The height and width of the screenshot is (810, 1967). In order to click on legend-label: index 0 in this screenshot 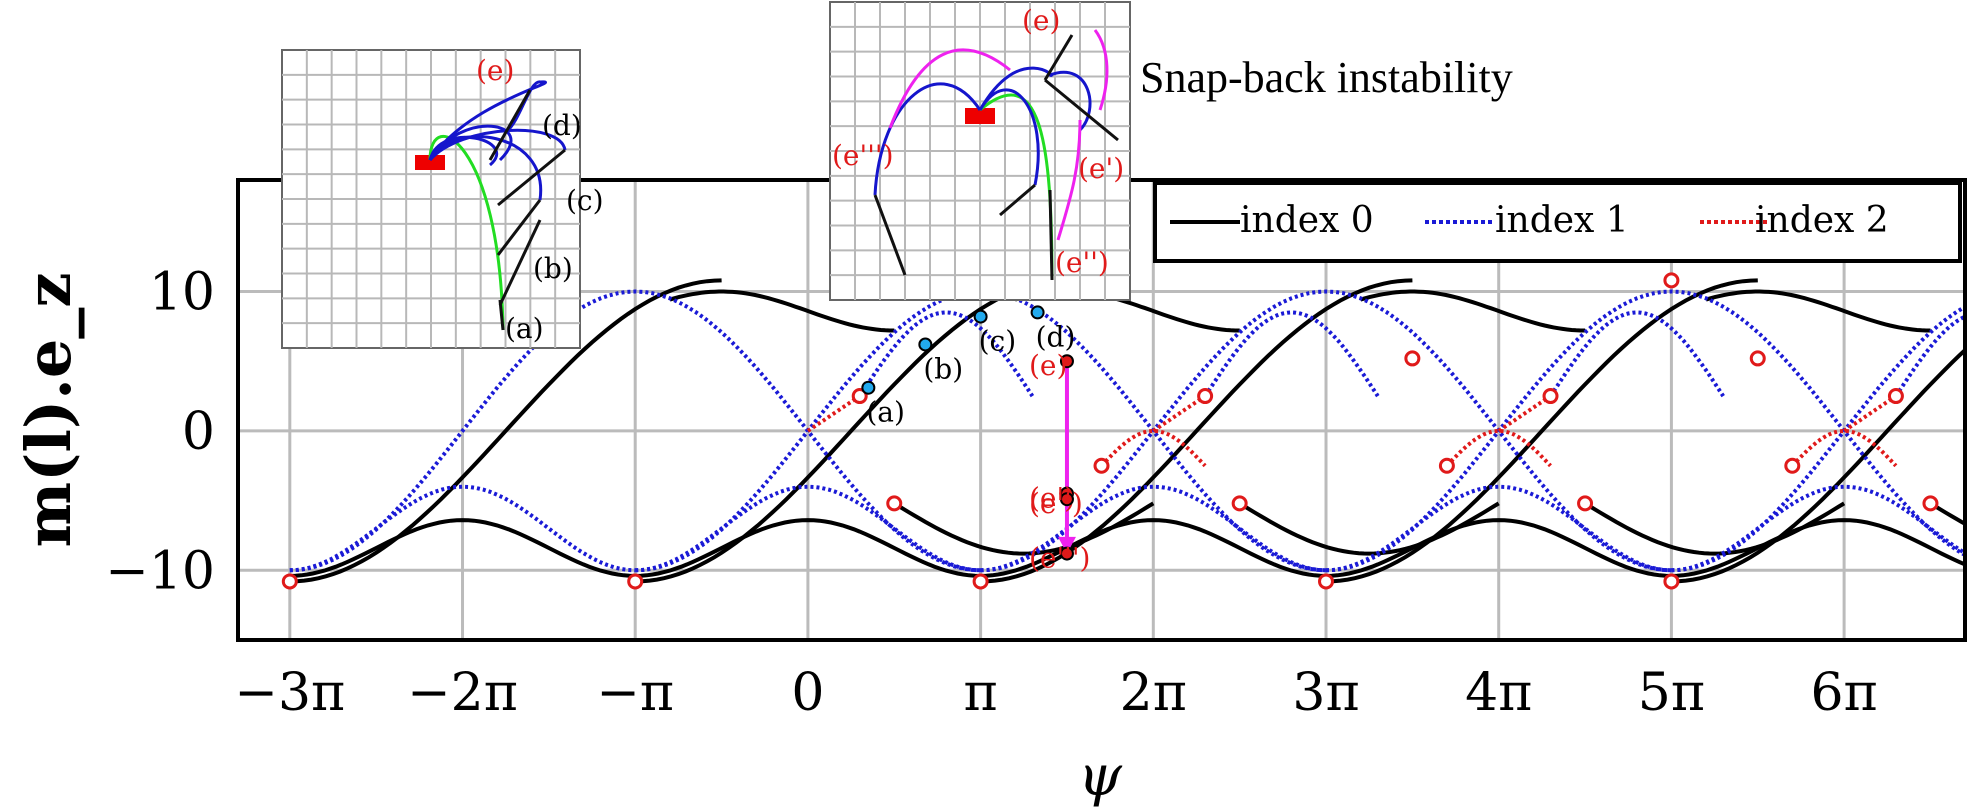, I will do `click(1307, 220)`.